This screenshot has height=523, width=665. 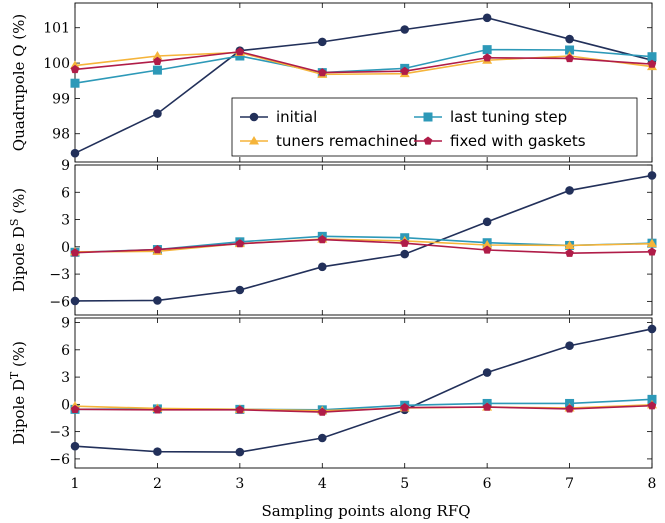 What do you see at coordinates (75, 484) in the screenshot?
I see `x-tick-label: 1` at bounding box center [75, 484].